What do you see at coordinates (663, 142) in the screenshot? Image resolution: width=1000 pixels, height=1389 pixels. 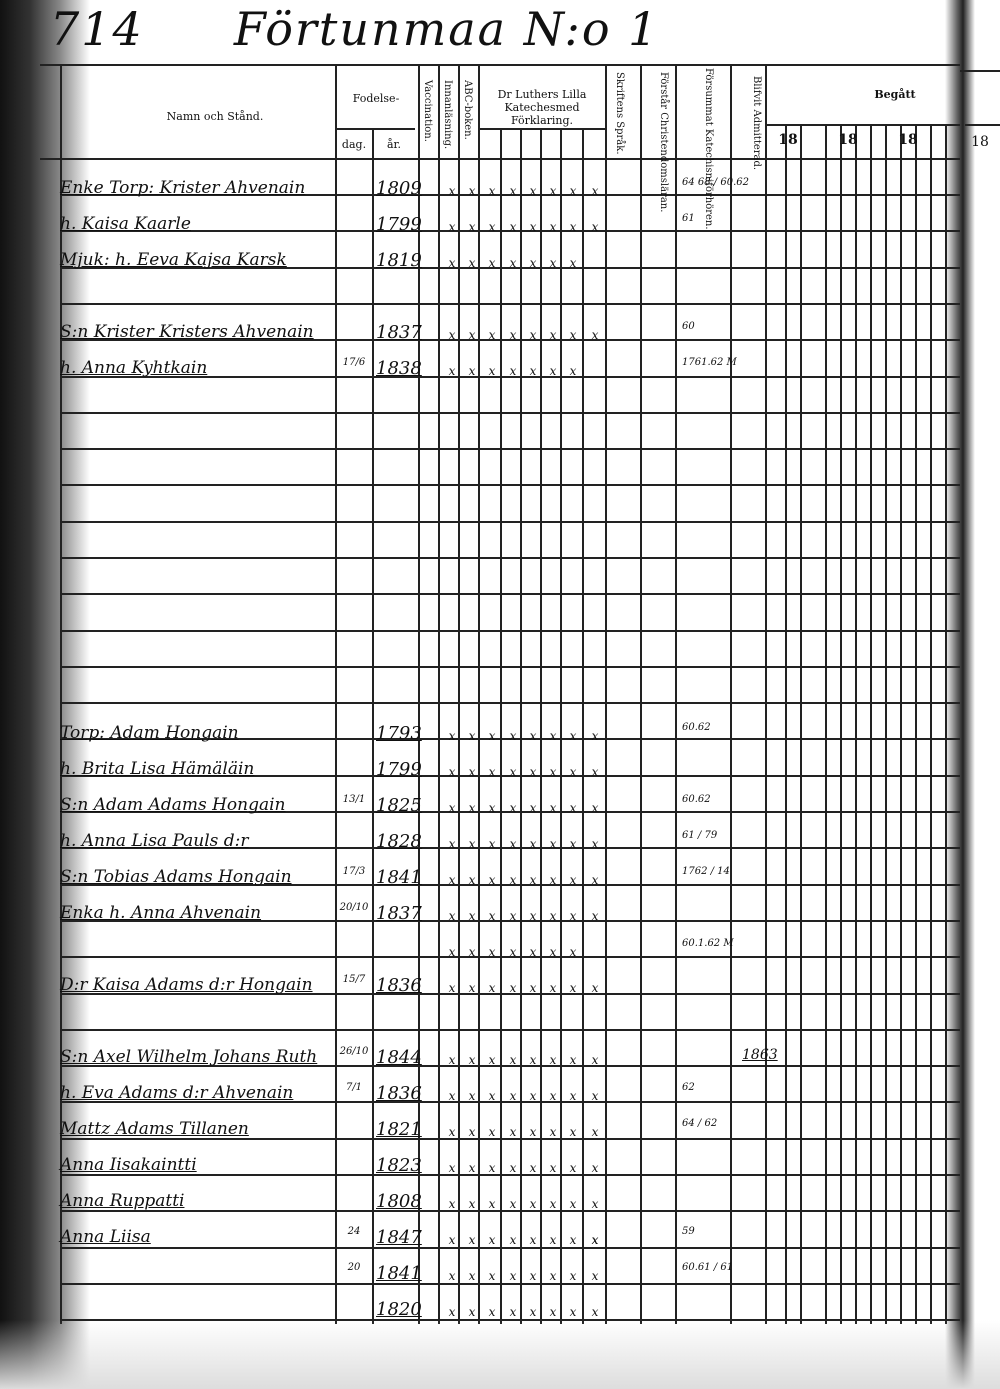 I see `header-understands: Förstår Christendomsläran.` at bounding box center [663, 142].